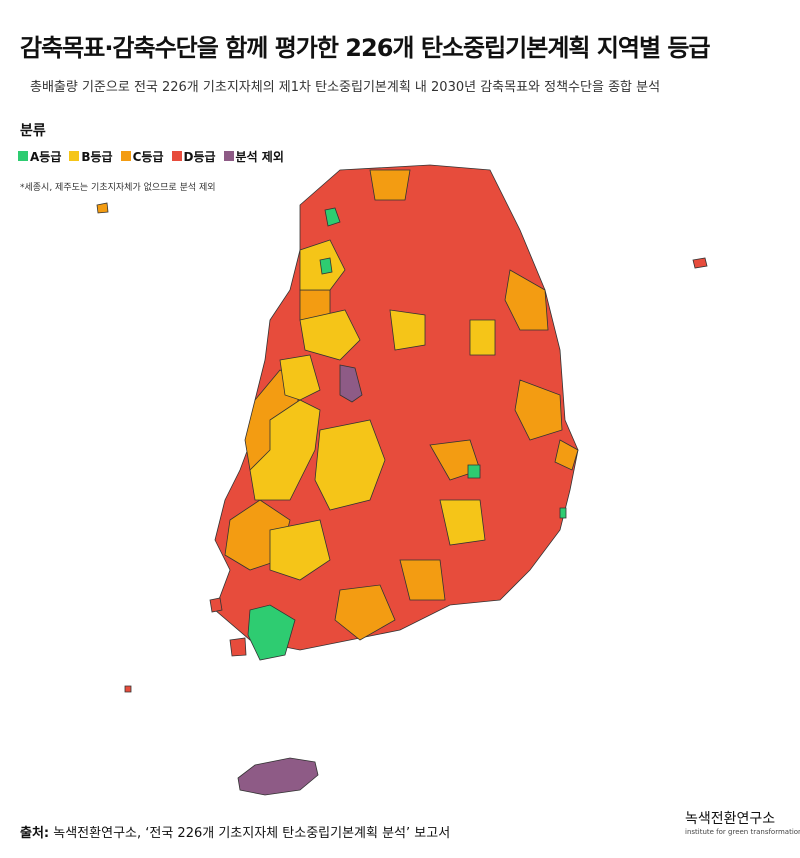 This screenshot has width=800, height=858. I want to click on legend-label: D등급, so click(199, 157).